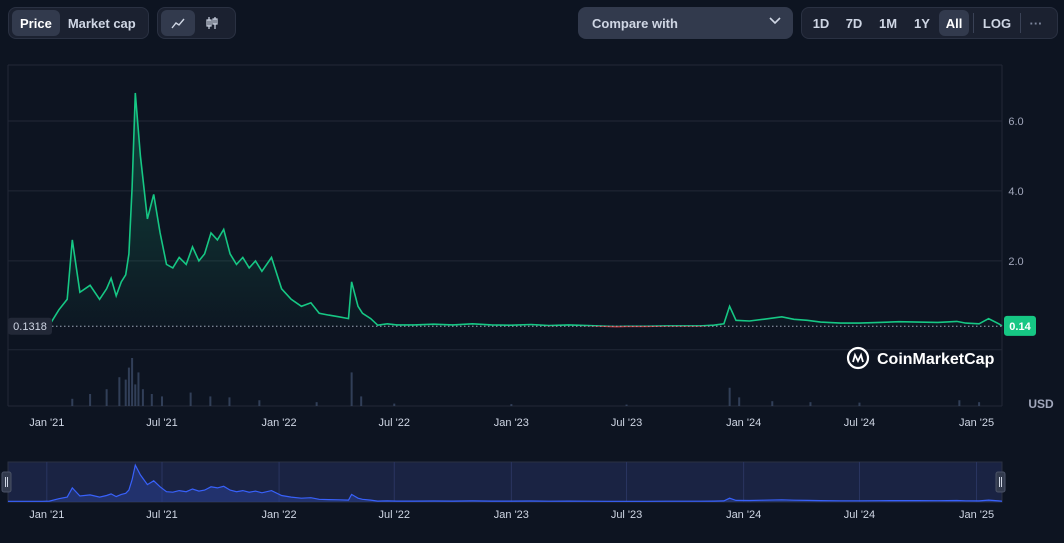 The width and height of the screenshot is (1064, 543). Describe the element at coordinates (394, 515) in the screenshot. I see `navigator-x-tick-label: Jul '22` at that location.